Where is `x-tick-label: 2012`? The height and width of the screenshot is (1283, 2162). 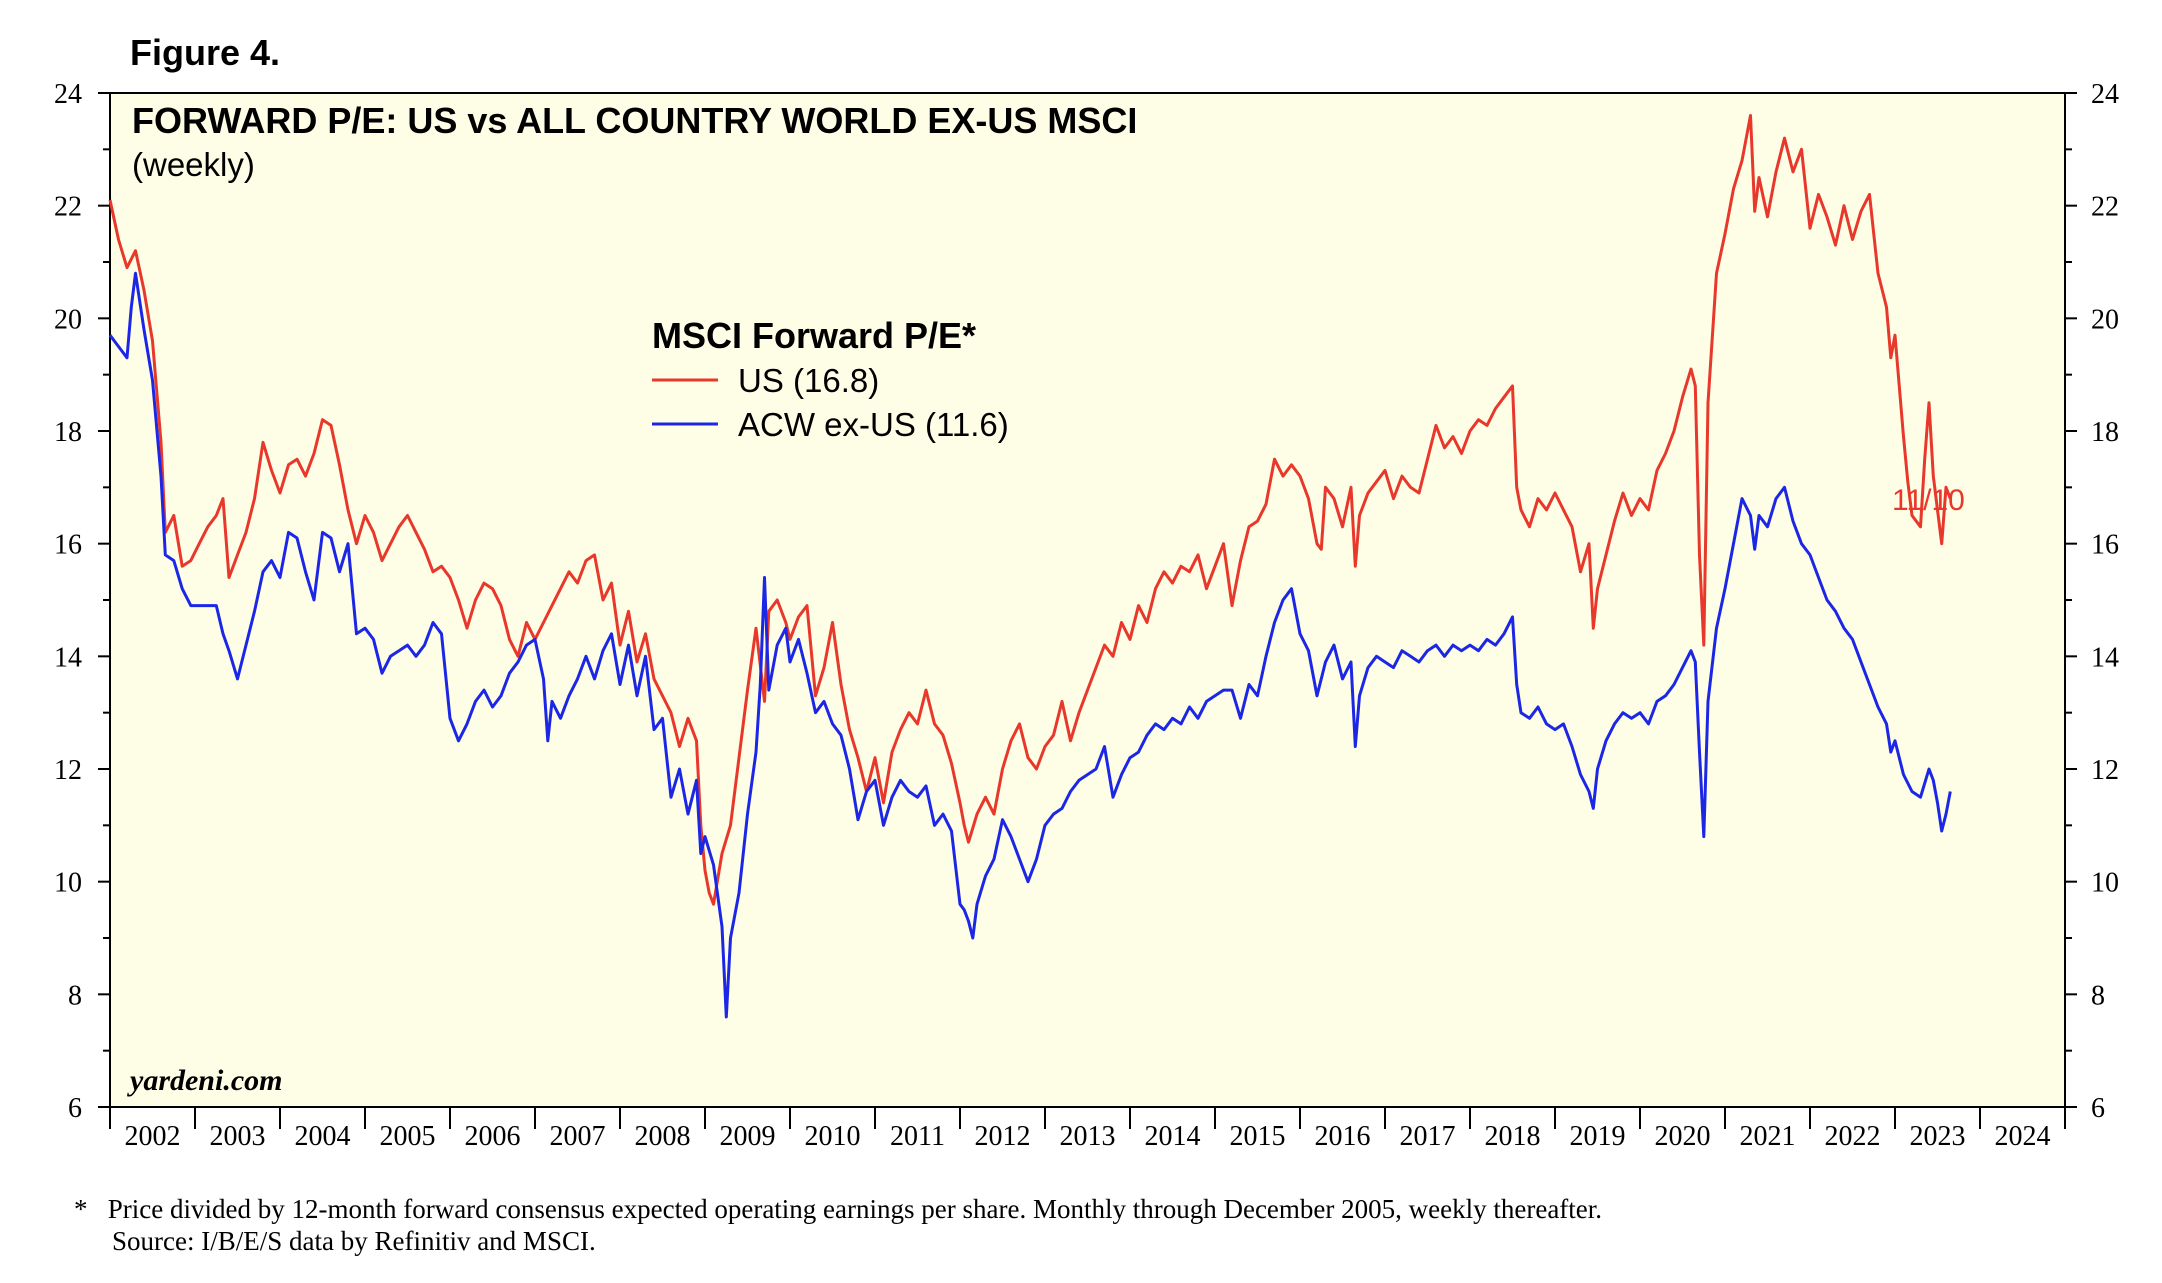
x-tick-label: 2012 is located at coordinates (1003, 1136).